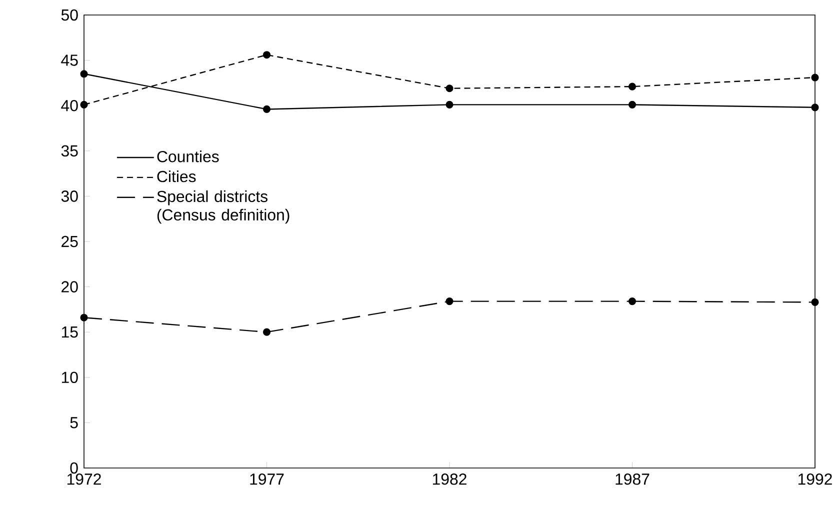 Image resolution: width=833 pixels, height=506 pixels. Describe the element at coordinates (70, 332) in the screenshot. I see `y-tick-label: 15` at that location.